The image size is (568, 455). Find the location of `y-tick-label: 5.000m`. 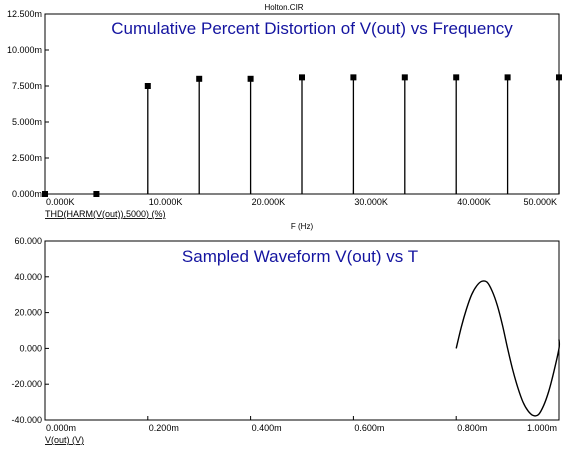

y-tick-label: 5.000m is located at coordinates (27, 122).